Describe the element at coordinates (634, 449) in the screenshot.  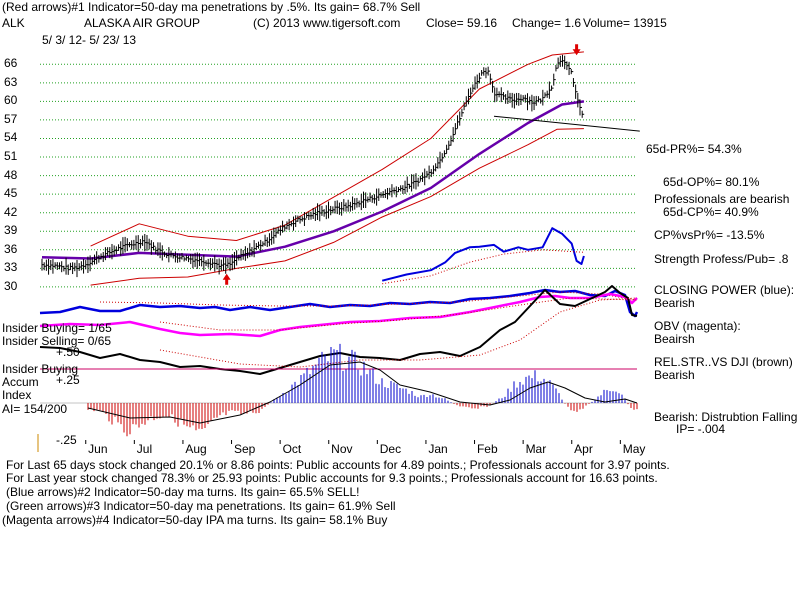
I see `x-tick-label: May` at that location.